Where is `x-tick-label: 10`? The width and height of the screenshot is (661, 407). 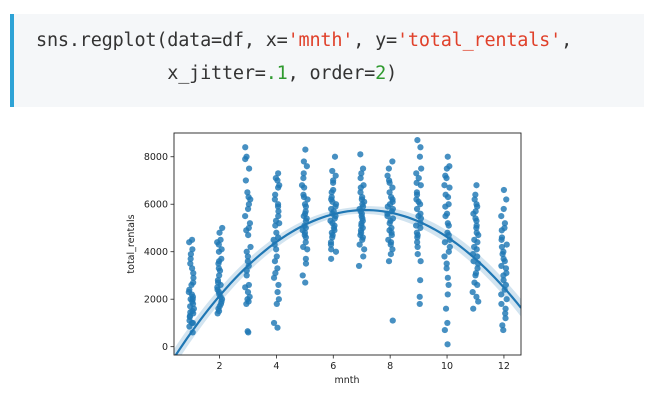
x-tick-label: 10 is located at coordinates (447, 366).